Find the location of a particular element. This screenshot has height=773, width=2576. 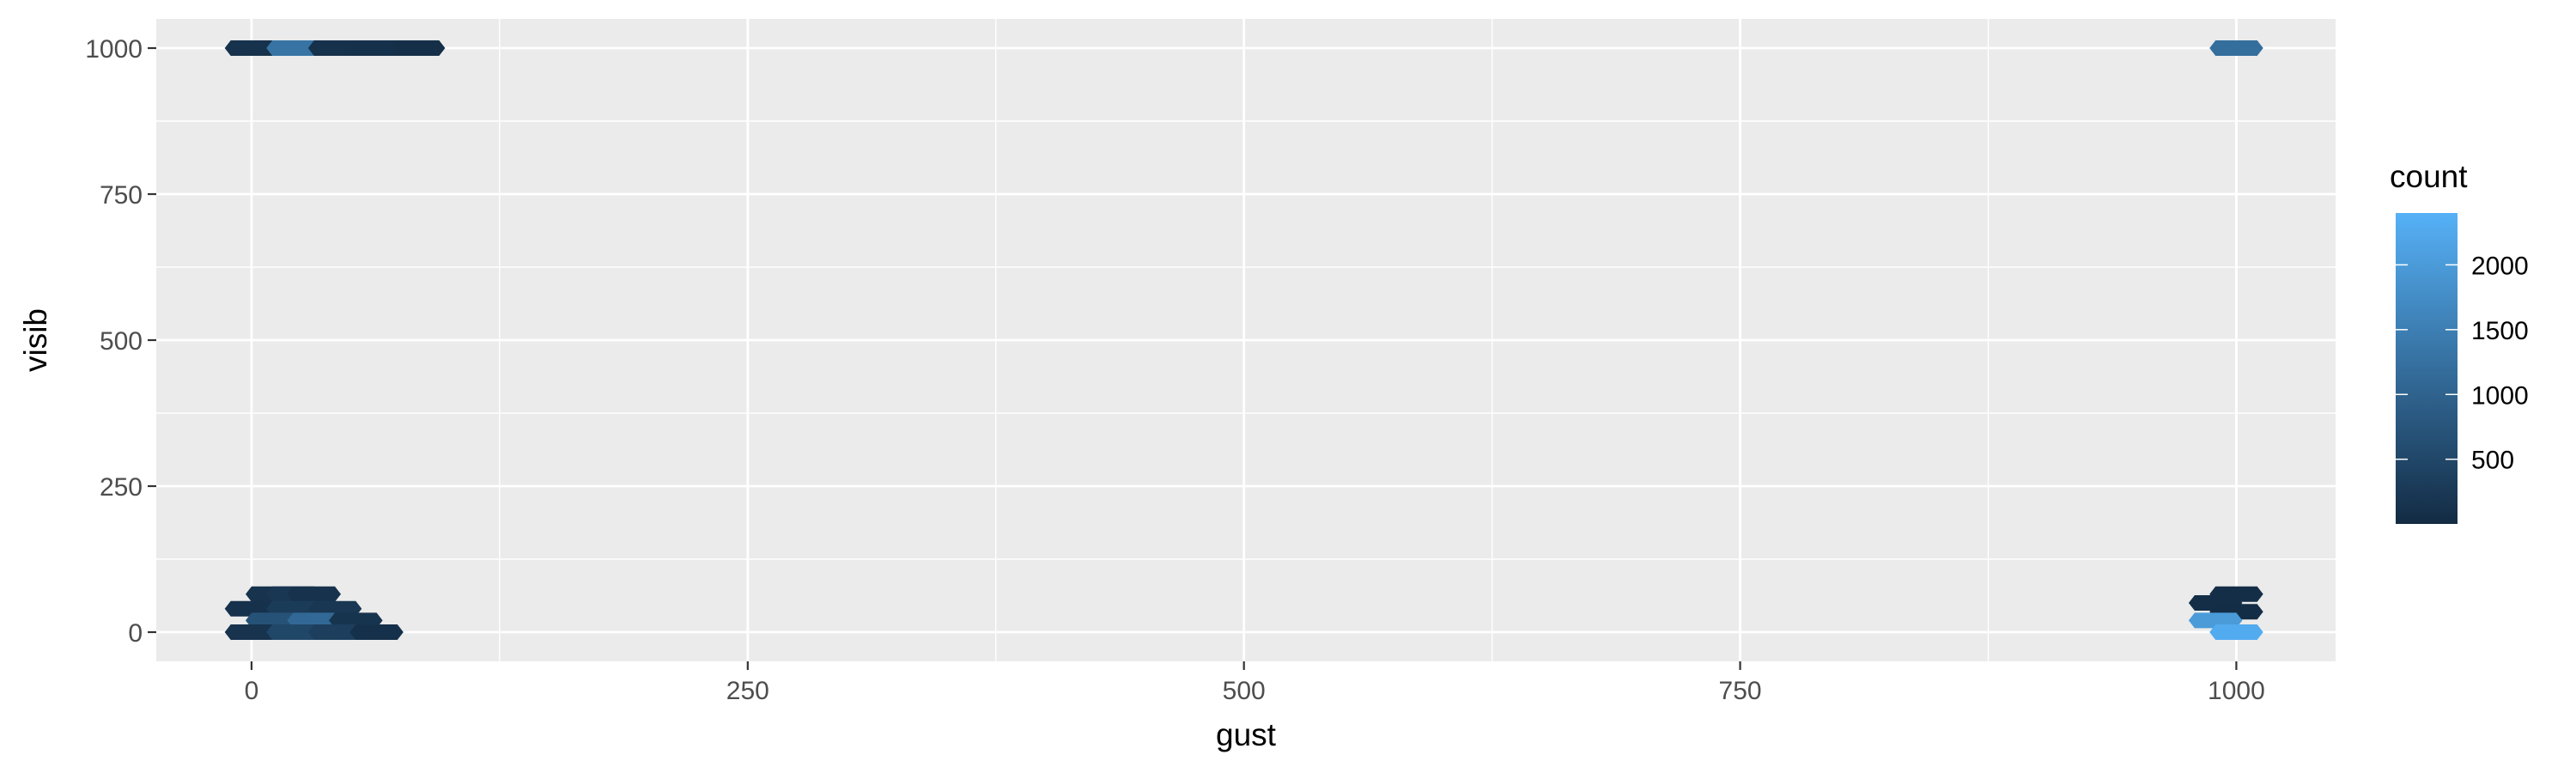

y-tick-label: 1000 is located at coordinates (114, 49).